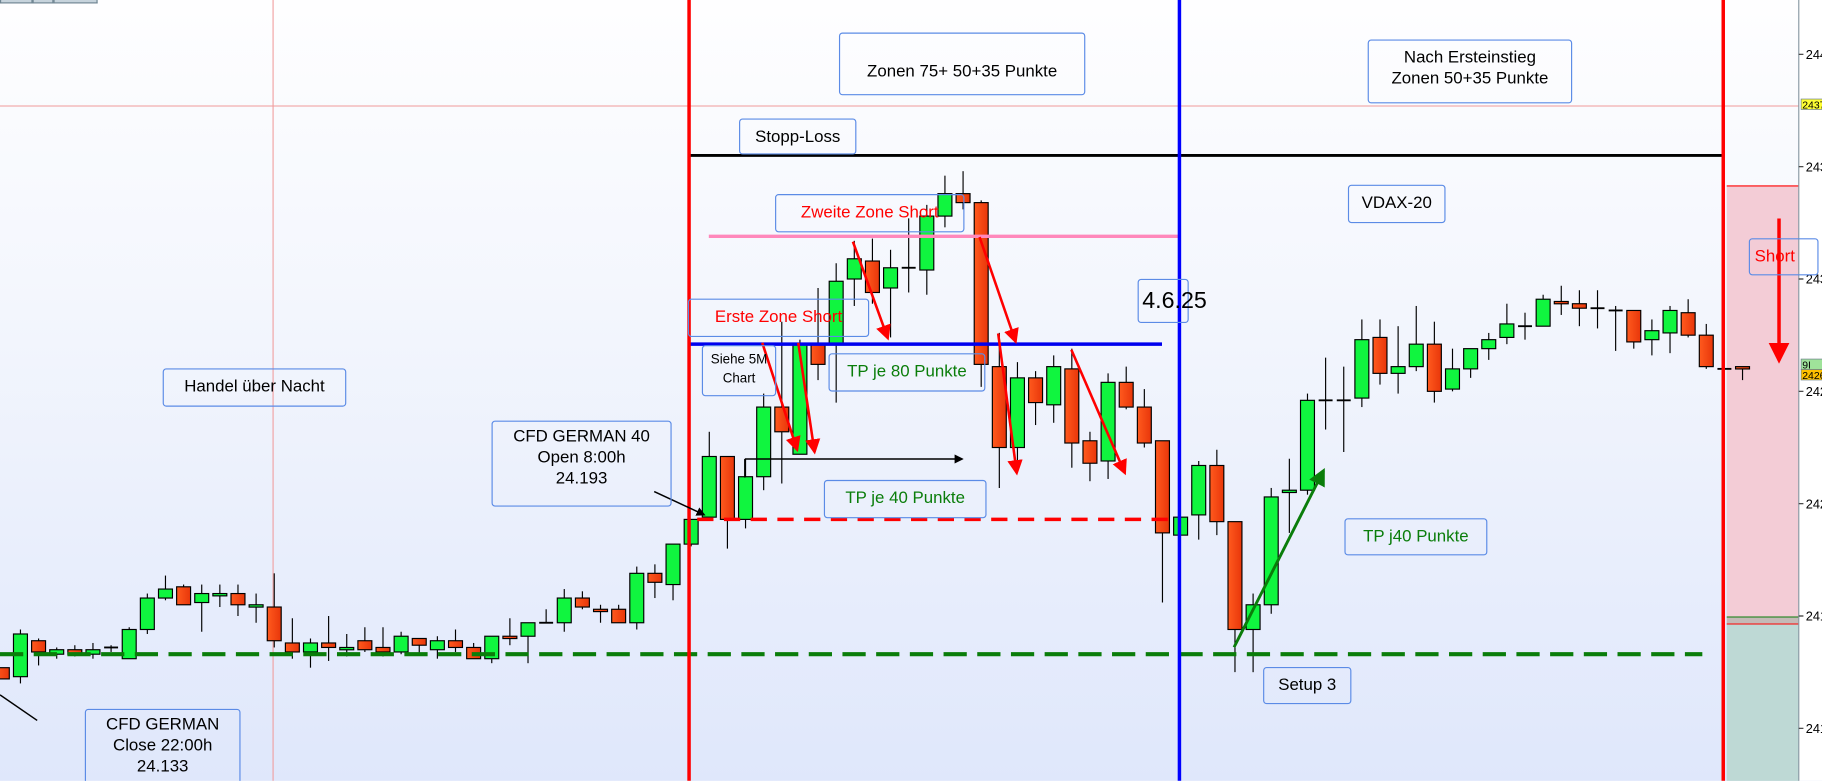  Describe the element at coordinates (581, 479) in the screenshot. I see `label-line: 24.193` at that location.